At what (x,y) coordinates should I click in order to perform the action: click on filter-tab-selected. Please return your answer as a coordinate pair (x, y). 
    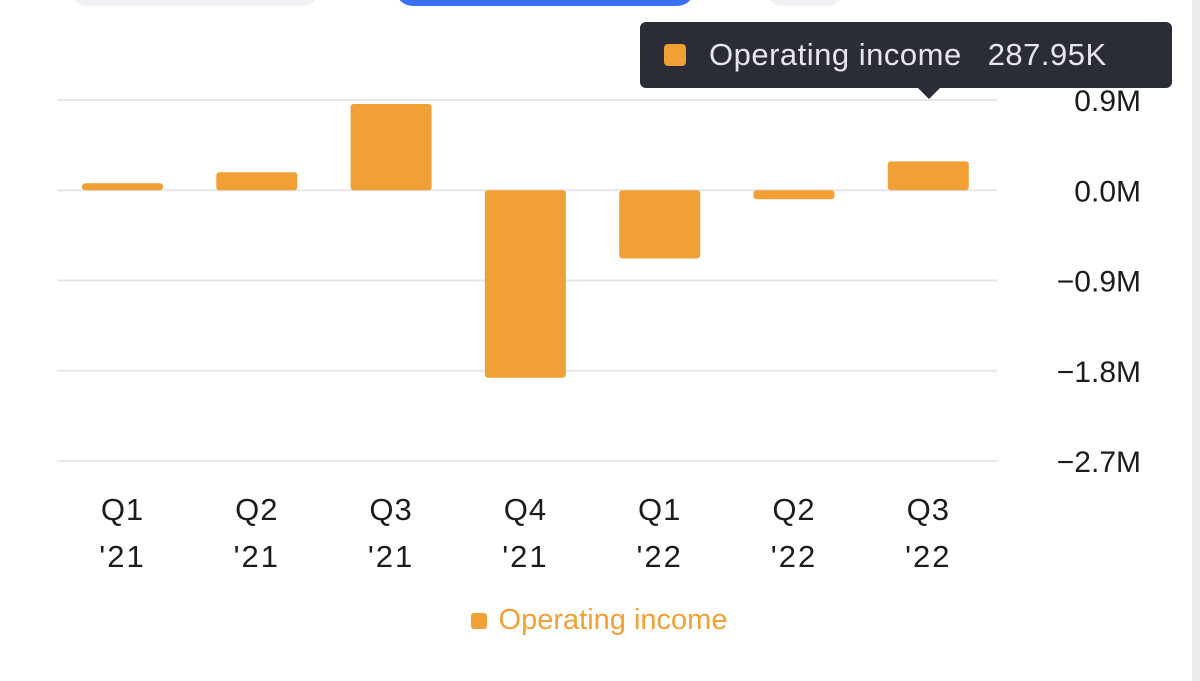
    Looking at the image, I should click on (545, 3).